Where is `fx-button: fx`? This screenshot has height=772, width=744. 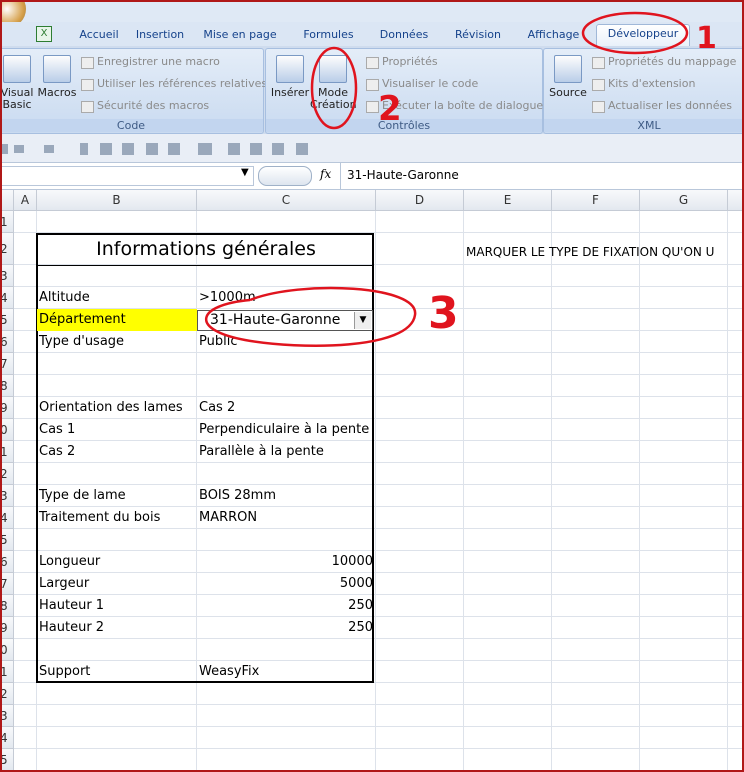 fx-button: fx is located at coordinates (326, 174).